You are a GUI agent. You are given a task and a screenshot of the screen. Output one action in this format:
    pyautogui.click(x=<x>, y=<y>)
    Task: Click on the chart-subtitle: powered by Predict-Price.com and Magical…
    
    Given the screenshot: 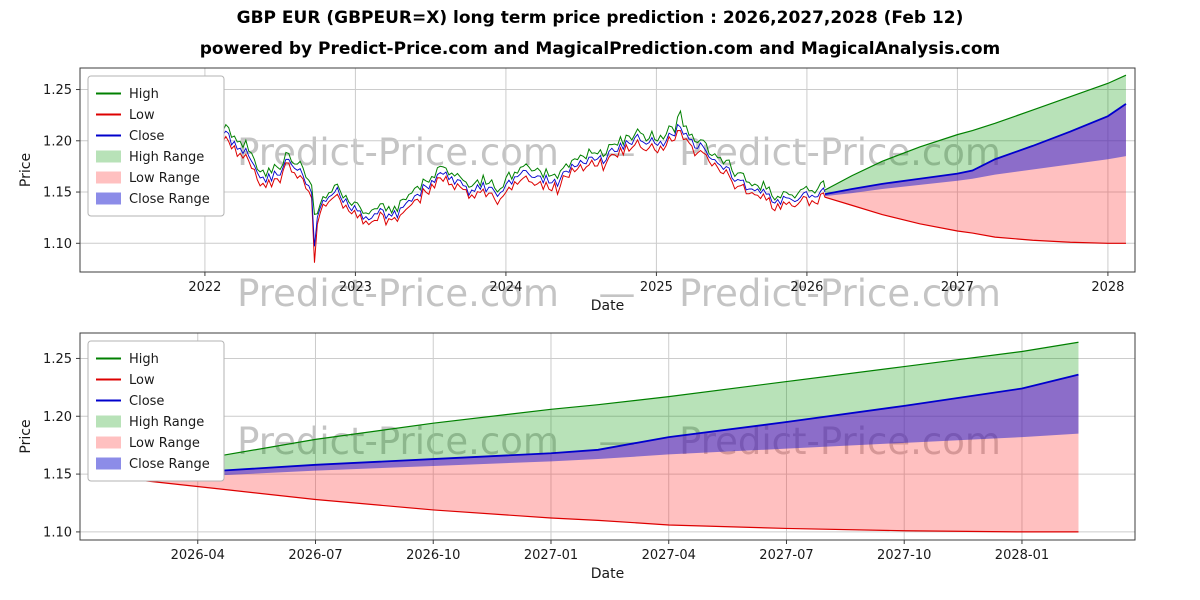 What is the action you would take?
    pyautogui.click(x=600, y=49)
    